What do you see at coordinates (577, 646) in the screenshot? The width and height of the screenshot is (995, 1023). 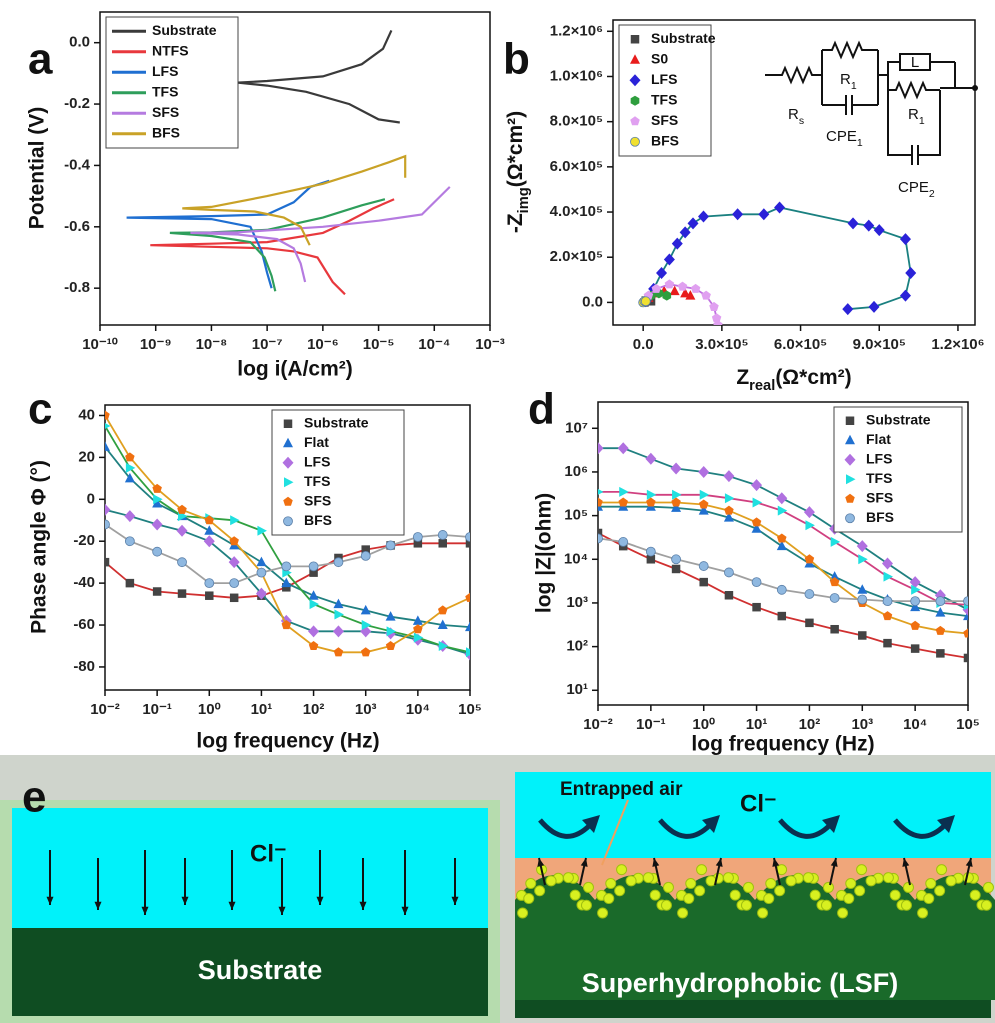 I see `y-tick-label: 10²` at bounding box center [577, 646].